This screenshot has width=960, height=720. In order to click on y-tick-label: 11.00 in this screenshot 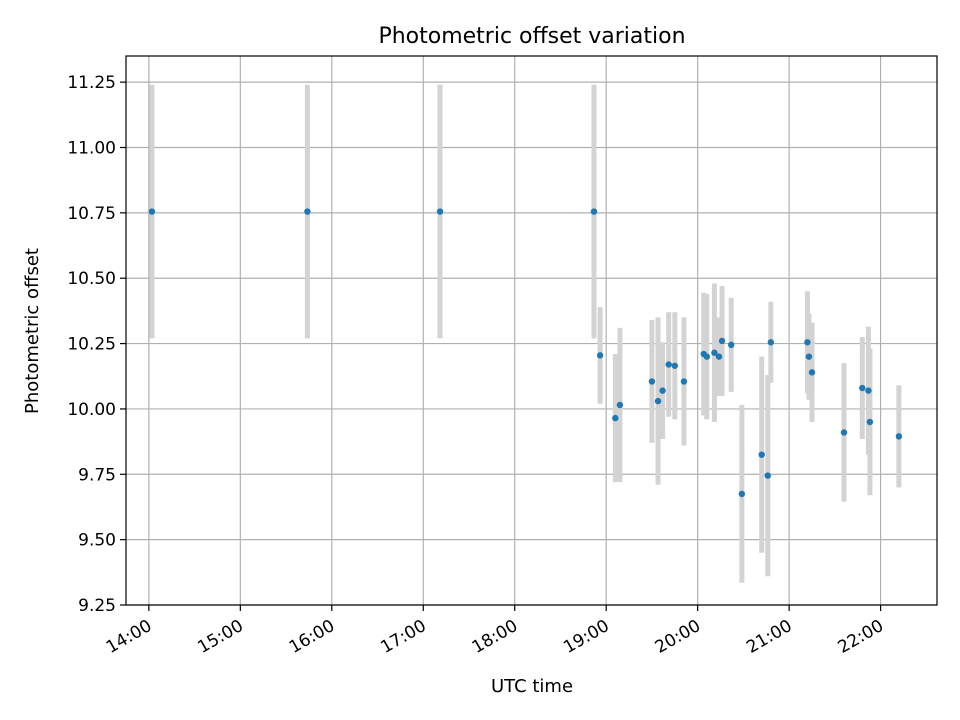, I will do `click(91, 149)`.